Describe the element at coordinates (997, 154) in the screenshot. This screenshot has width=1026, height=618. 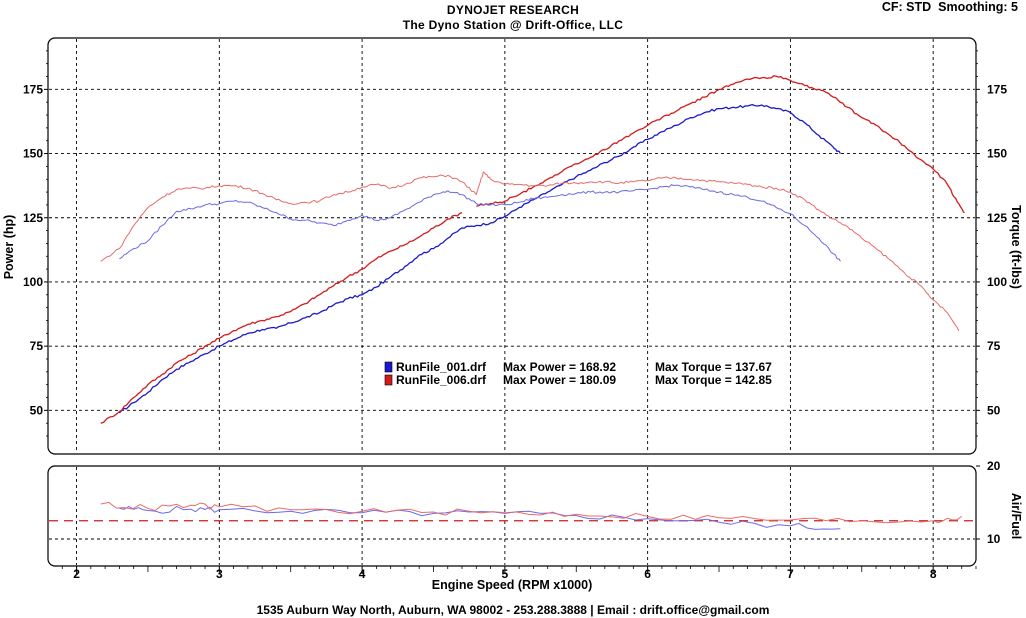
I see `y-tick-label-torque-150: 150` at that location.